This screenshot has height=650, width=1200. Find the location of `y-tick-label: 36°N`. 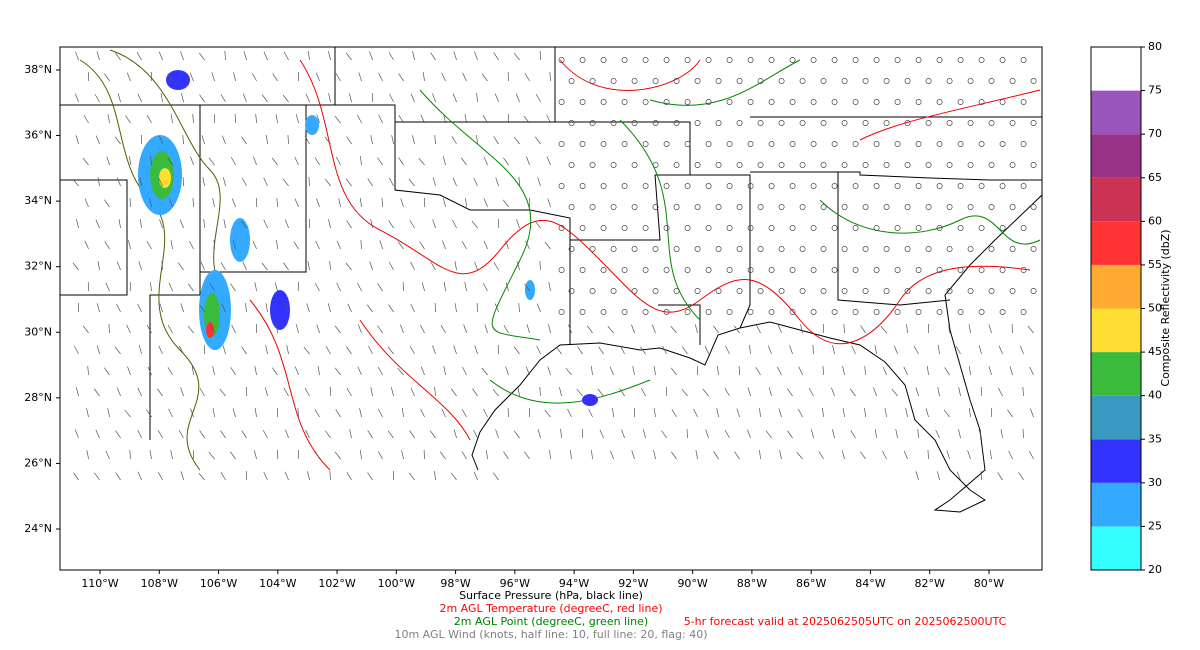

y-tick-label: 36°N is located at coordinates (38, 135).